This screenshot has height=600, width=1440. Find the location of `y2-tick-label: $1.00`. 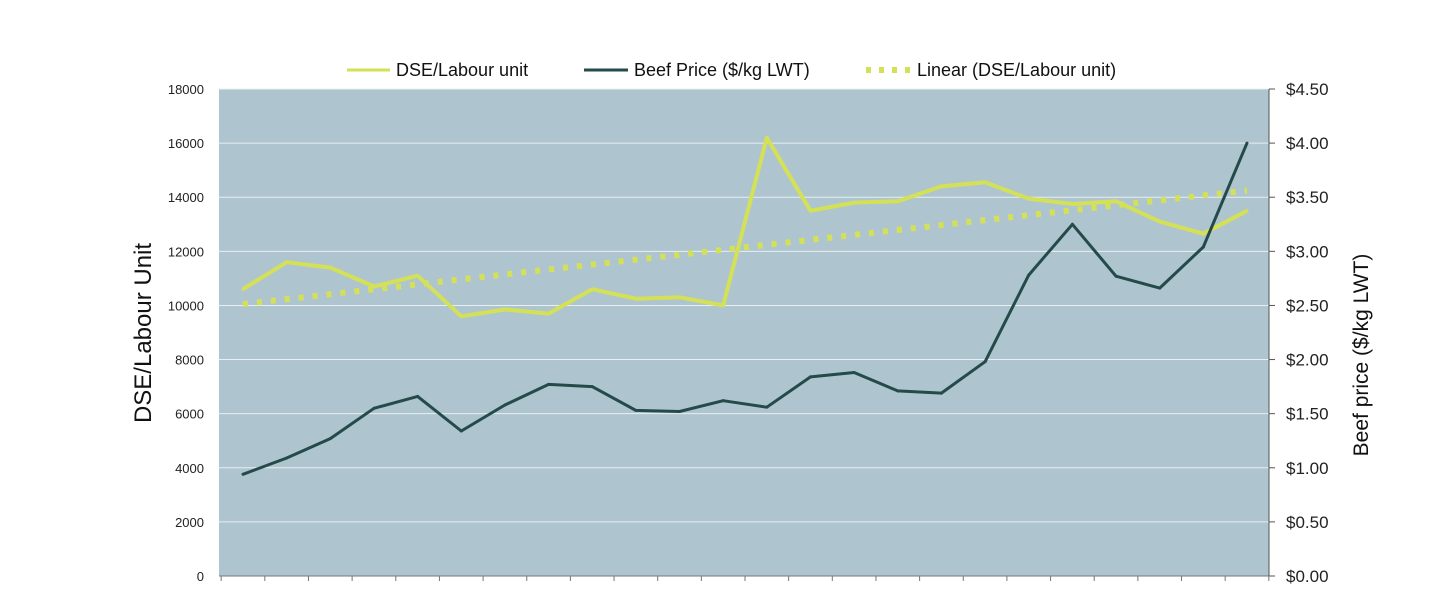

y2-tick-label: $1.00 is located at coordinates (1307, 468).